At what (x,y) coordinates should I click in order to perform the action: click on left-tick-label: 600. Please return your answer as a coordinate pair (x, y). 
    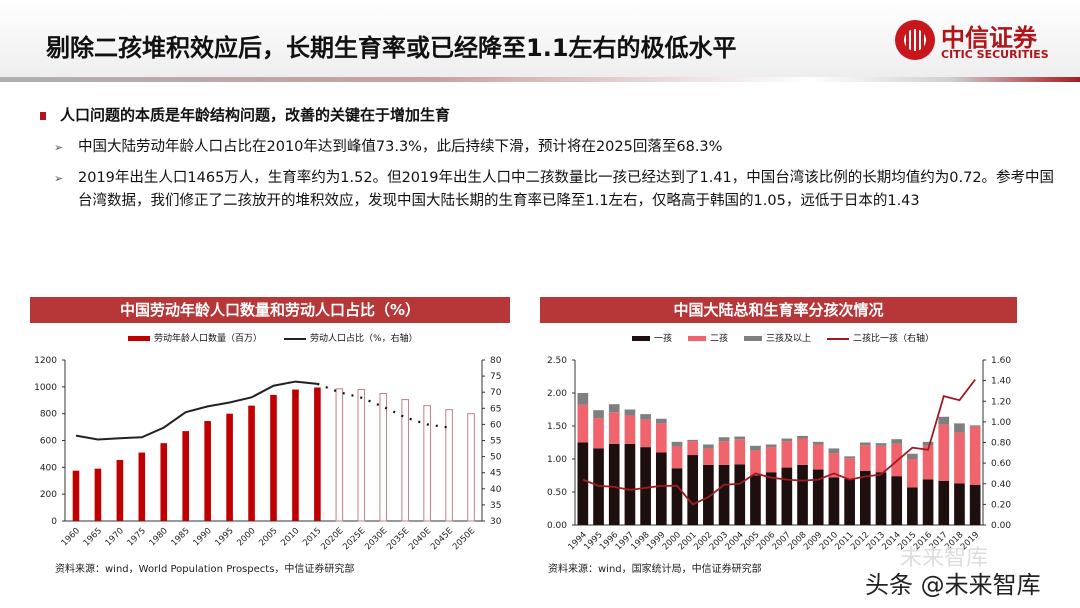
    Looking at the image, I should click on (48, 442).